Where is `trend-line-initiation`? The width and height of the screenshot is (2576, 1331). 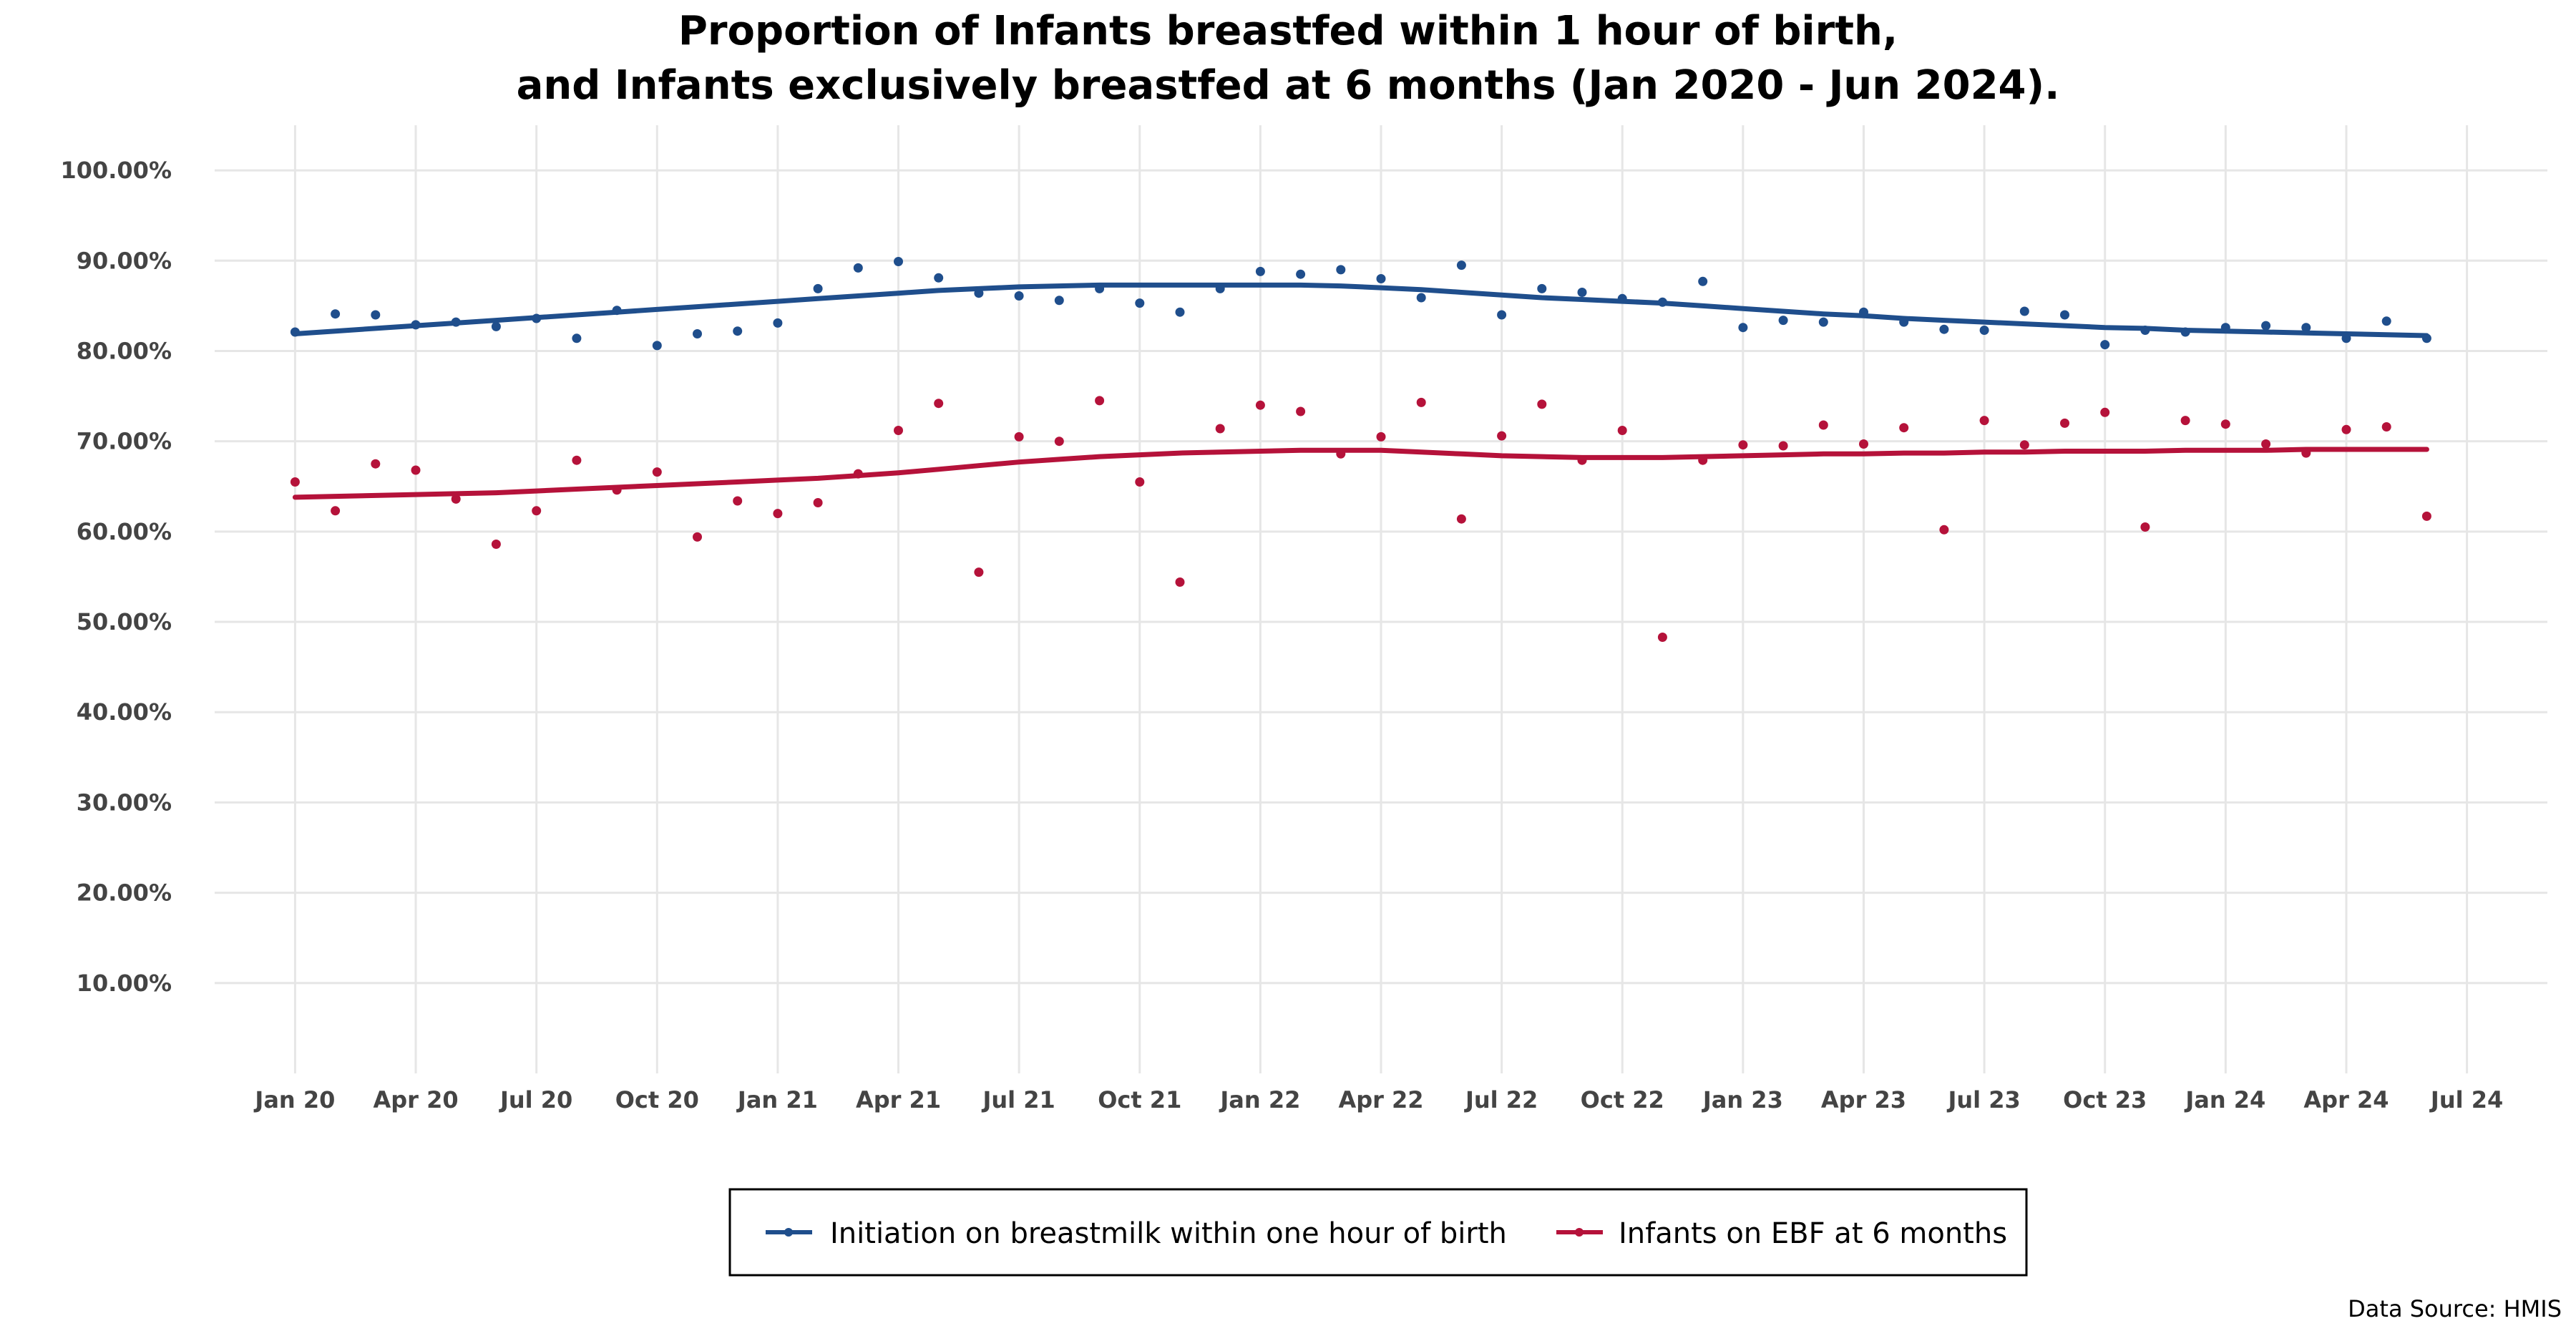
trend-line-initiation is located at coordinates (1360, 310).